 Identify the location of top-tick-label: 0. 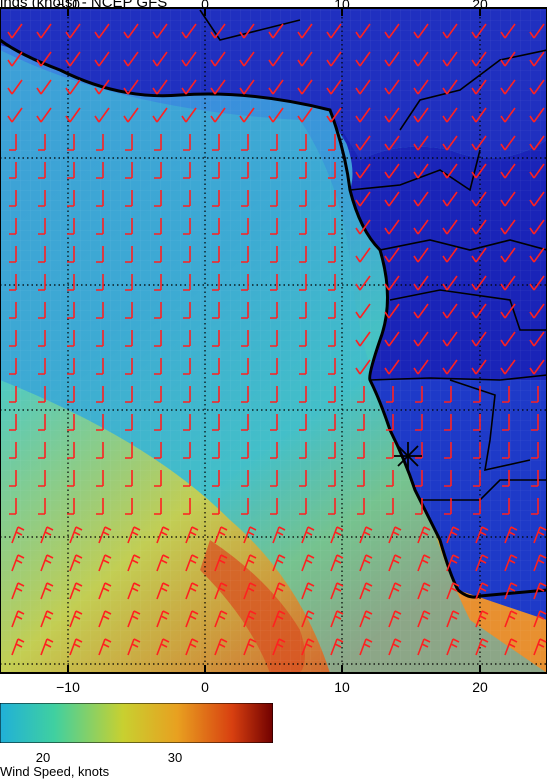
(205, 6).